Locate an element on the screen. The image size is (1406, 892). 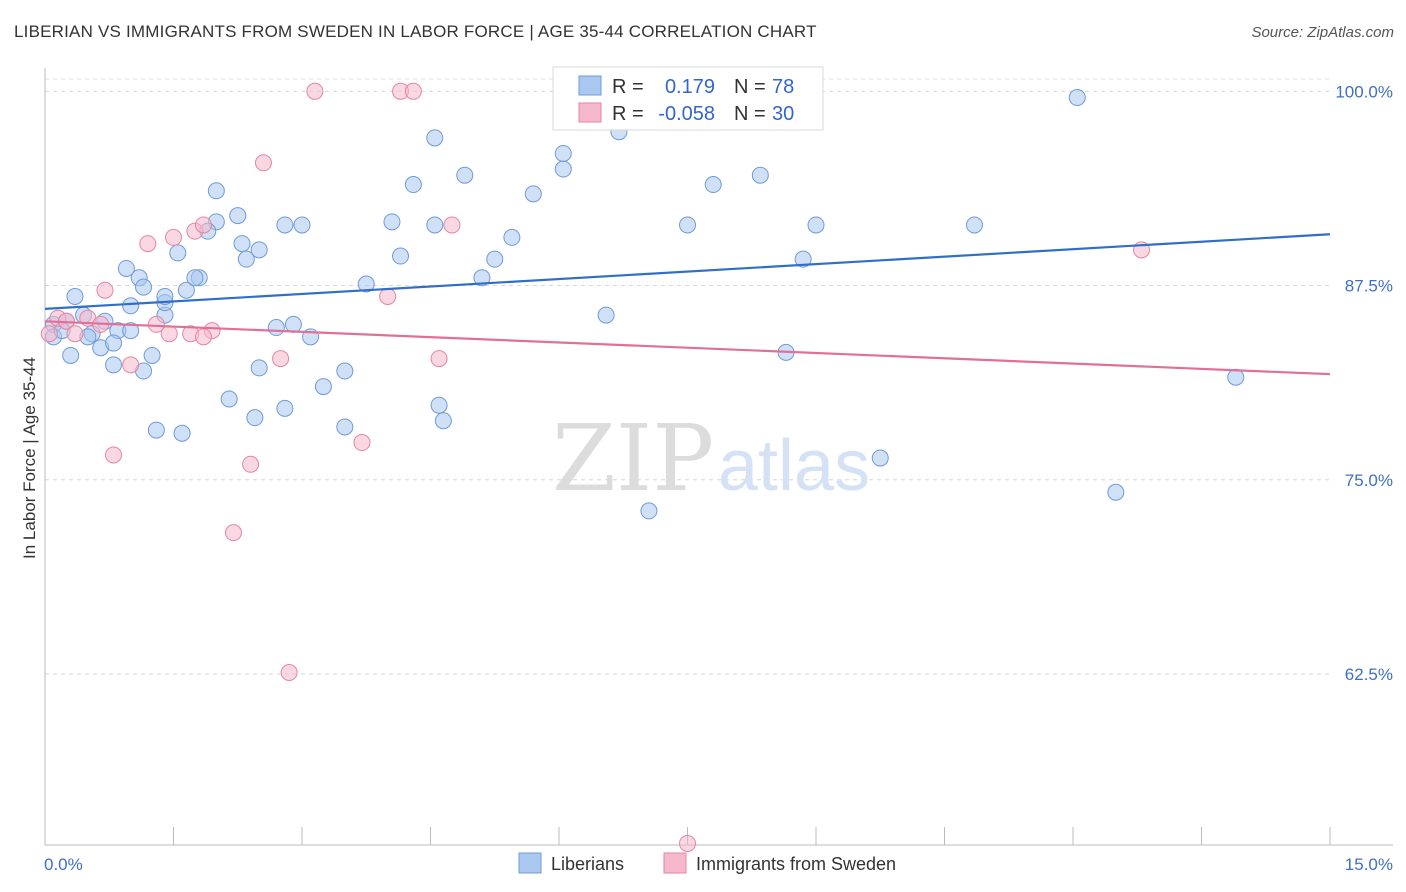
legend-n-key-2: N = is located at coordinates (750, 114).